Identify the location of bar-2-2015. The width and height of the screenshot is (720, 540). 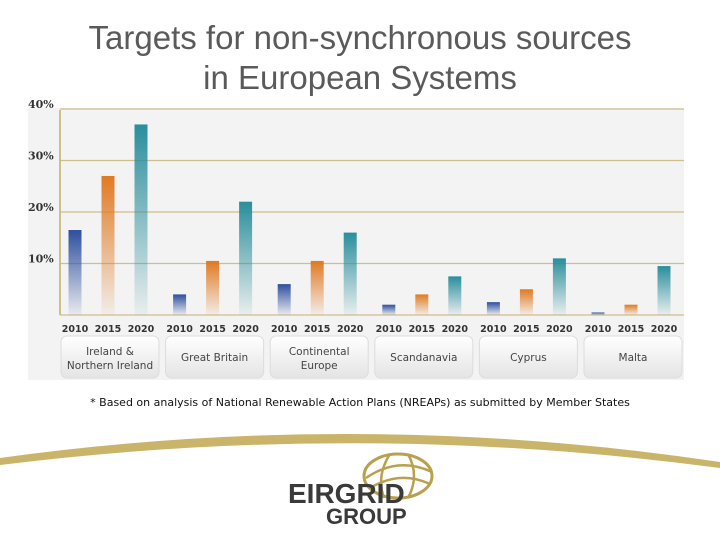
(213, 287).